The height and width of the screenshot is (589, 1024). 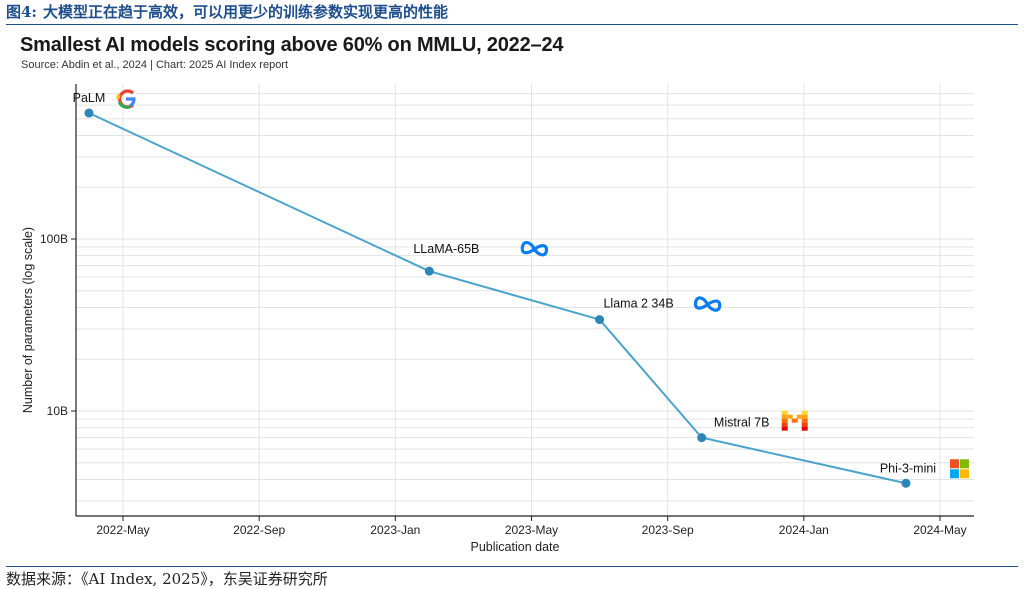 What do you see at coordinates (939, 530) in the screenshot?
I see `x-tick-label: 2024-May` at bounding box center [939, 530].